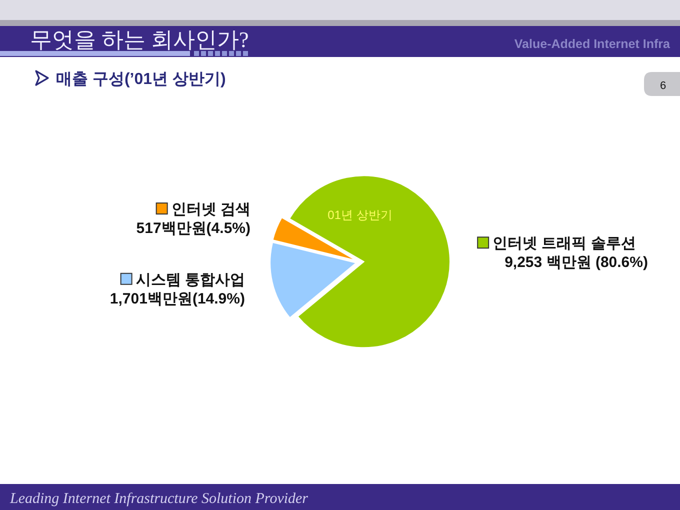 The height and width of the screenshot is (510, 680). What do you see at coordinates (576, 263) in the screenshot?
I see `data-label: 9,253 백만원 (80.6%)` at bounding box center [576, 263].